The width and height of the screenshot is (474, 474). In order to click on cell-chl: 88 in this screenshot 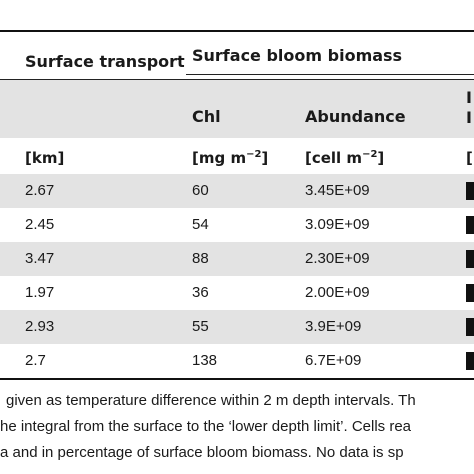, I will do `click(200, 258)`.